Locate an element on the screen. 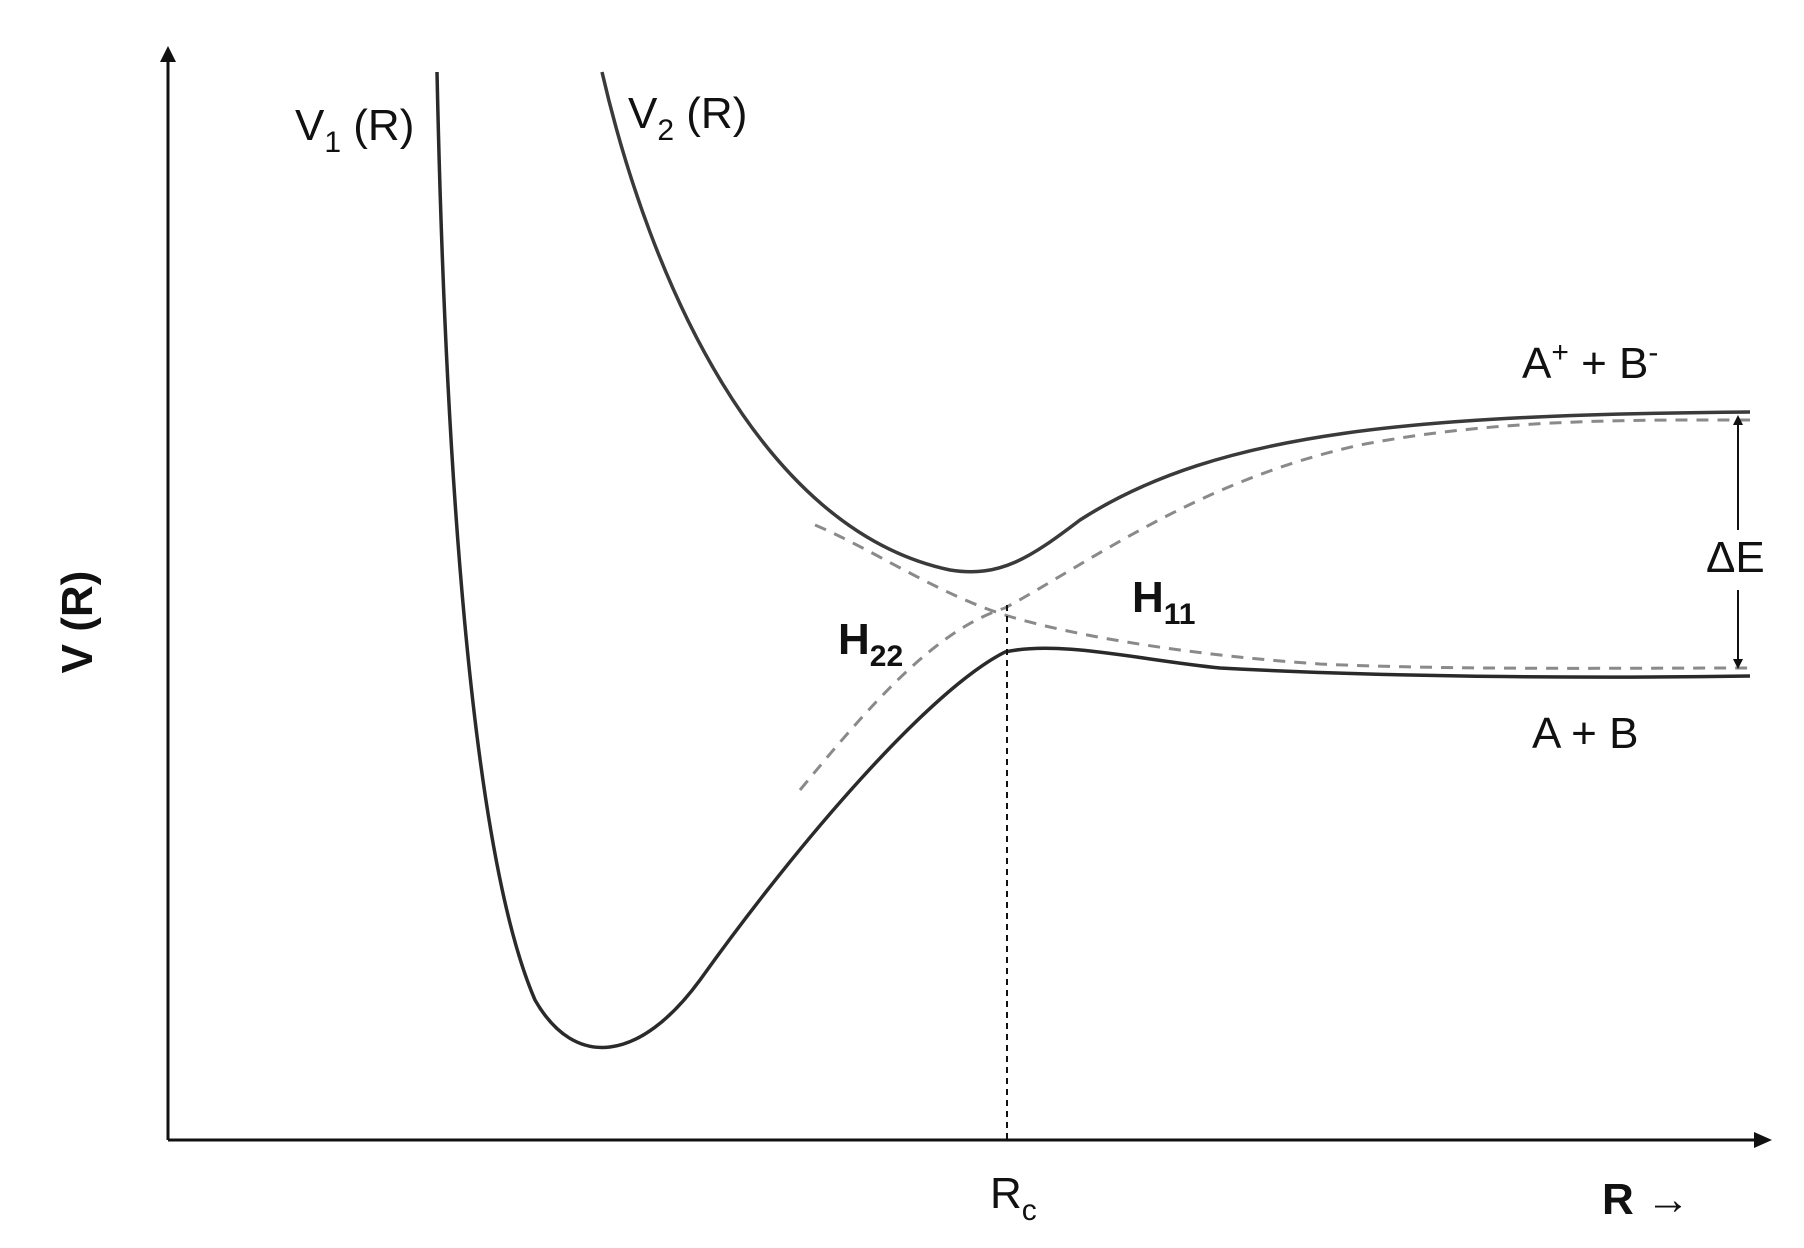  x-axis-arrowhead is located at coordinates (1763, 1140).